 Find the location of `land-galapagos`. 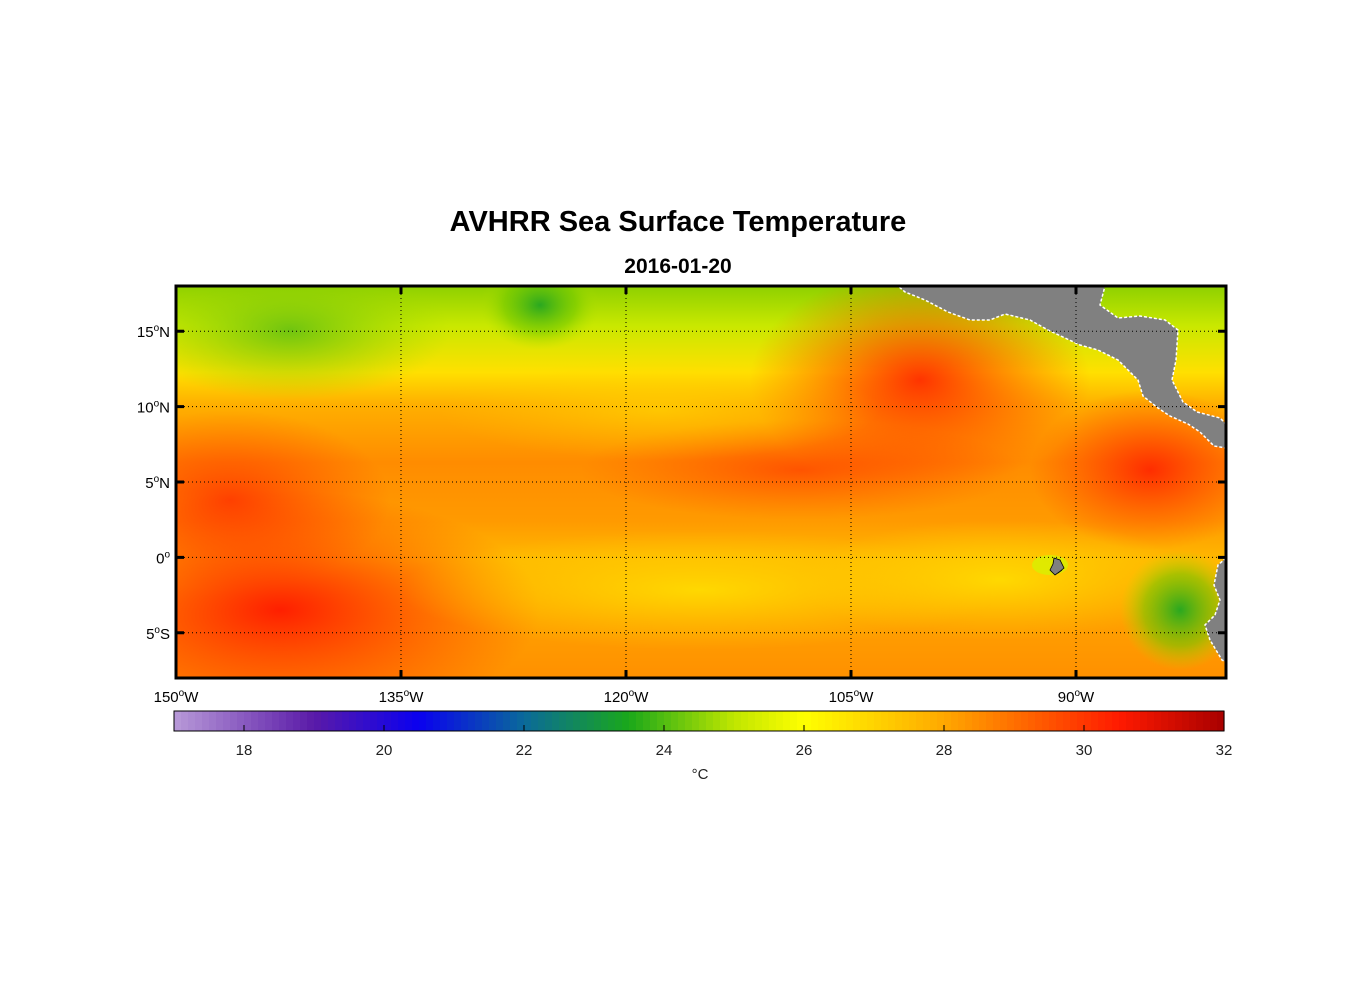

land-galapagos is located at coordinates (1057, 566).